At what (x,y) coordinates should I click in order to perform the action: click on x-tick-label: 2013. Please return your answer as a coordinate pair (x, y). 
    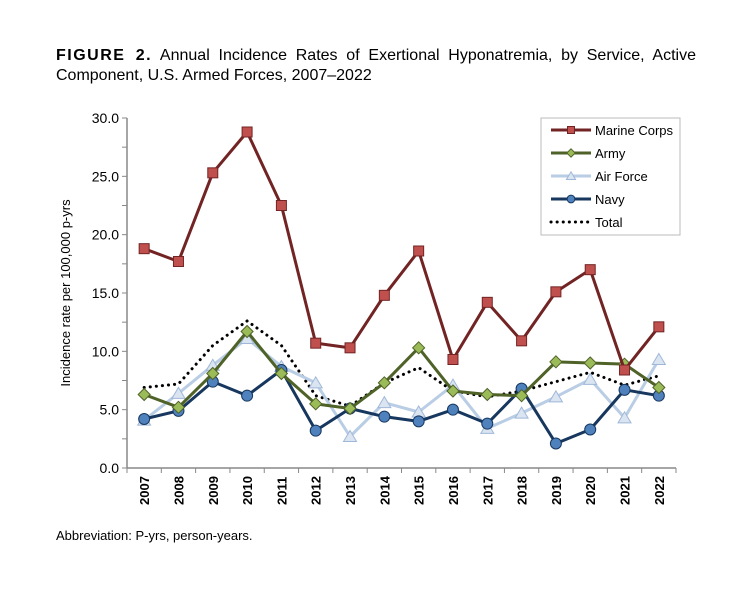
    Looking at the image, I should click on (350, 490).